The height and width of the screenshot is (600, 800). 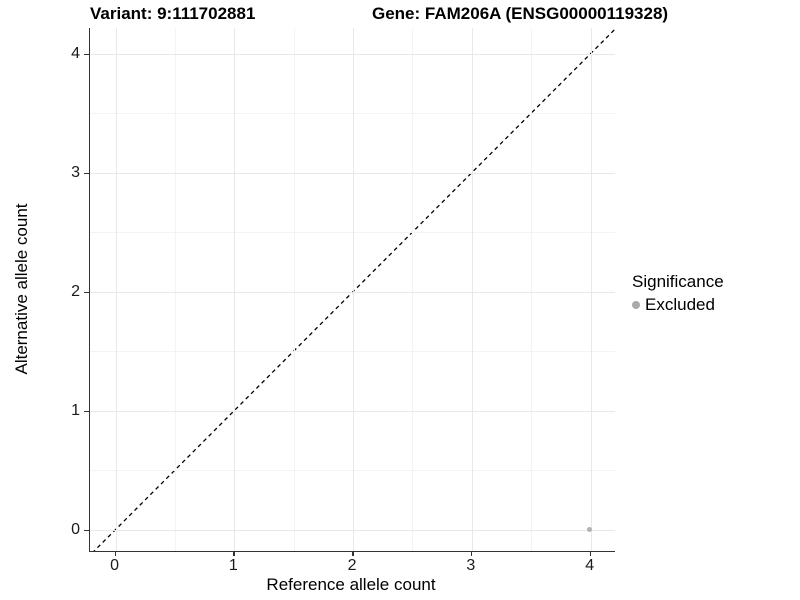 What do you see at coordinates (114, 565) in the screenshot?
I see `x-tick-label: 0` at bounding box center [114, 565].